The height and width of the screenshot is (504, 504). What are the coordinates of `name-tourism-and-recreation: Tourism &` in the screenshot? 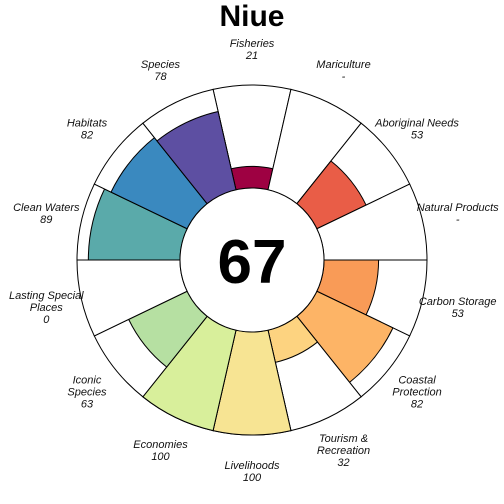 It's located at (343, 439).